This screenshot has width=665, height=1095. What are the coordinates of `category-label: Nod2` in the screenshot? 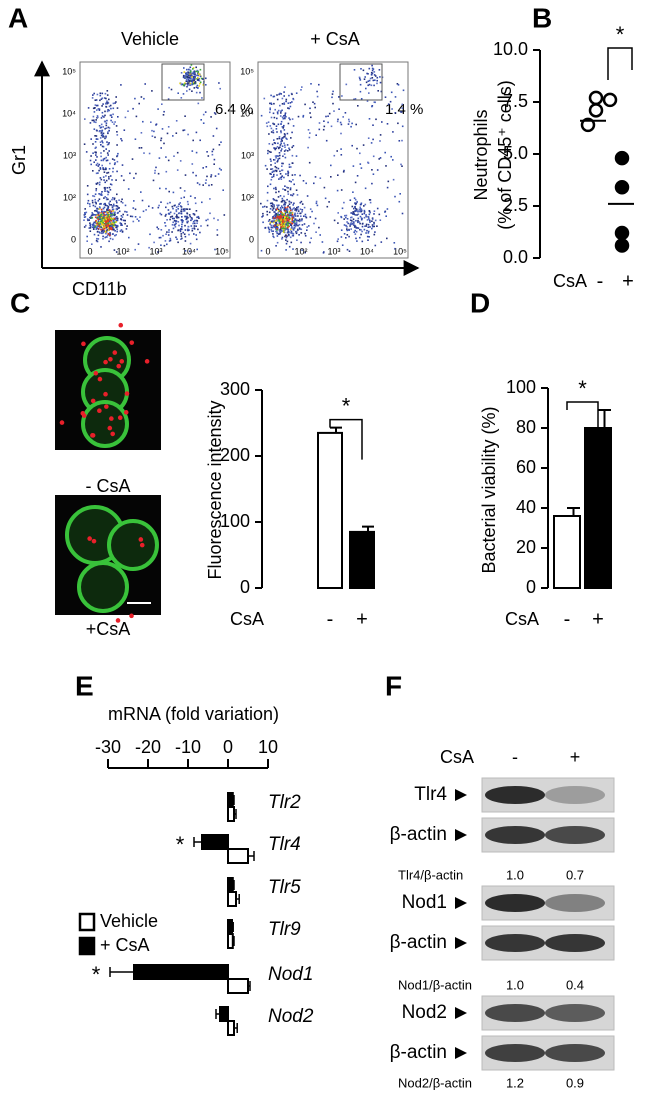 It's located at (291, 1016).